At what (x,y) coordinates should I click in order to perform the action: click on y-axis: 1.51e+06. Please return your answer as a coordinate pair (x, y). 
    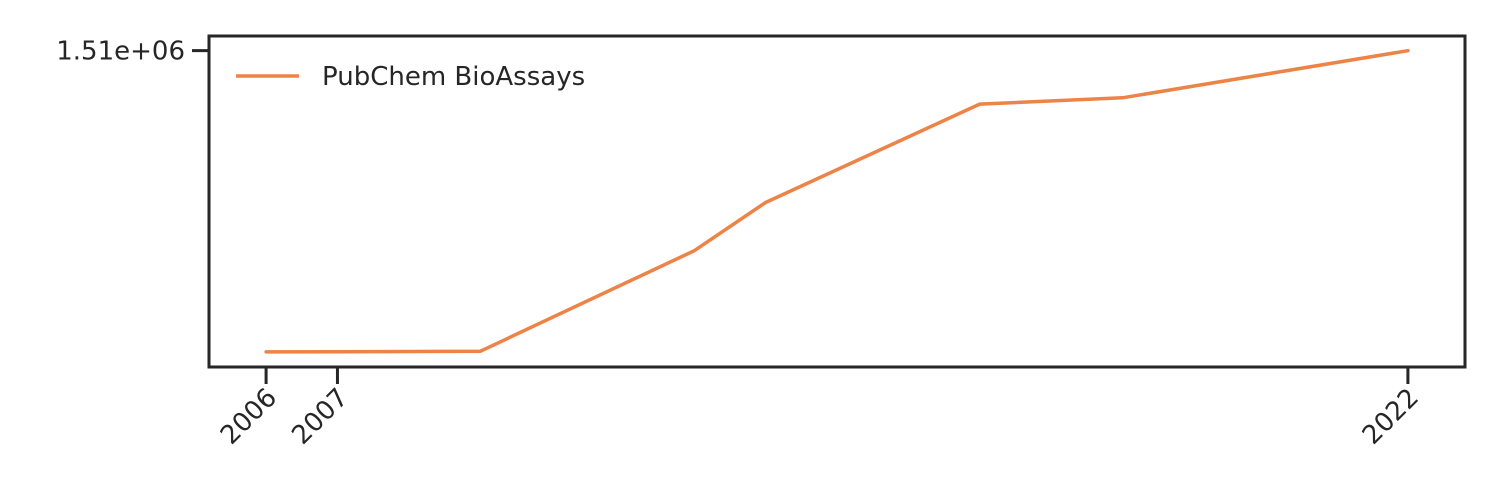
    Looking at the image, I should click on (132, 52).